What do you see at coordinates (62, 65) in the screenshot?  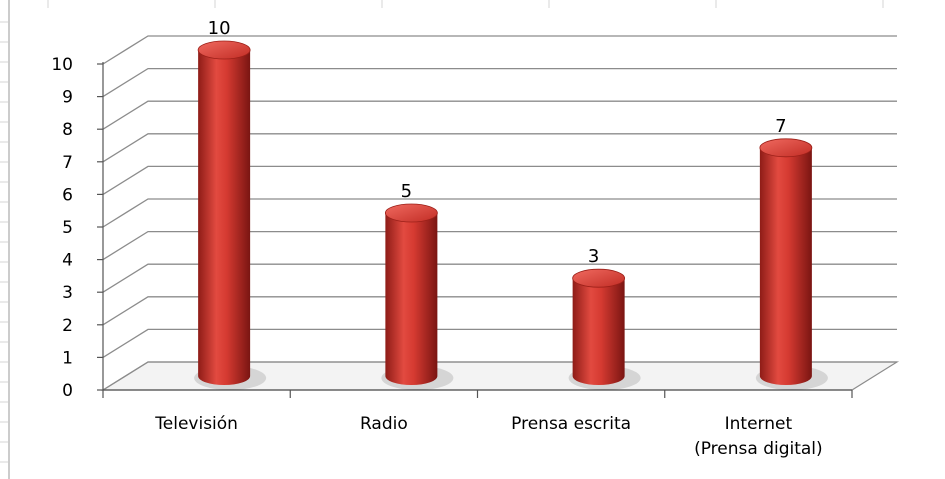 I see `y-tick-label: 10` at bounding box center [62, 65].